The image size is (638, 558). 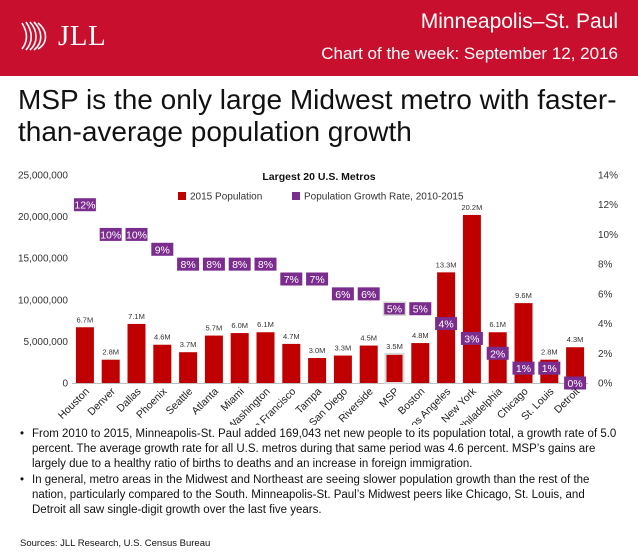 I want to click on population-data-label: 2.8M, so click(x=110, y=352).